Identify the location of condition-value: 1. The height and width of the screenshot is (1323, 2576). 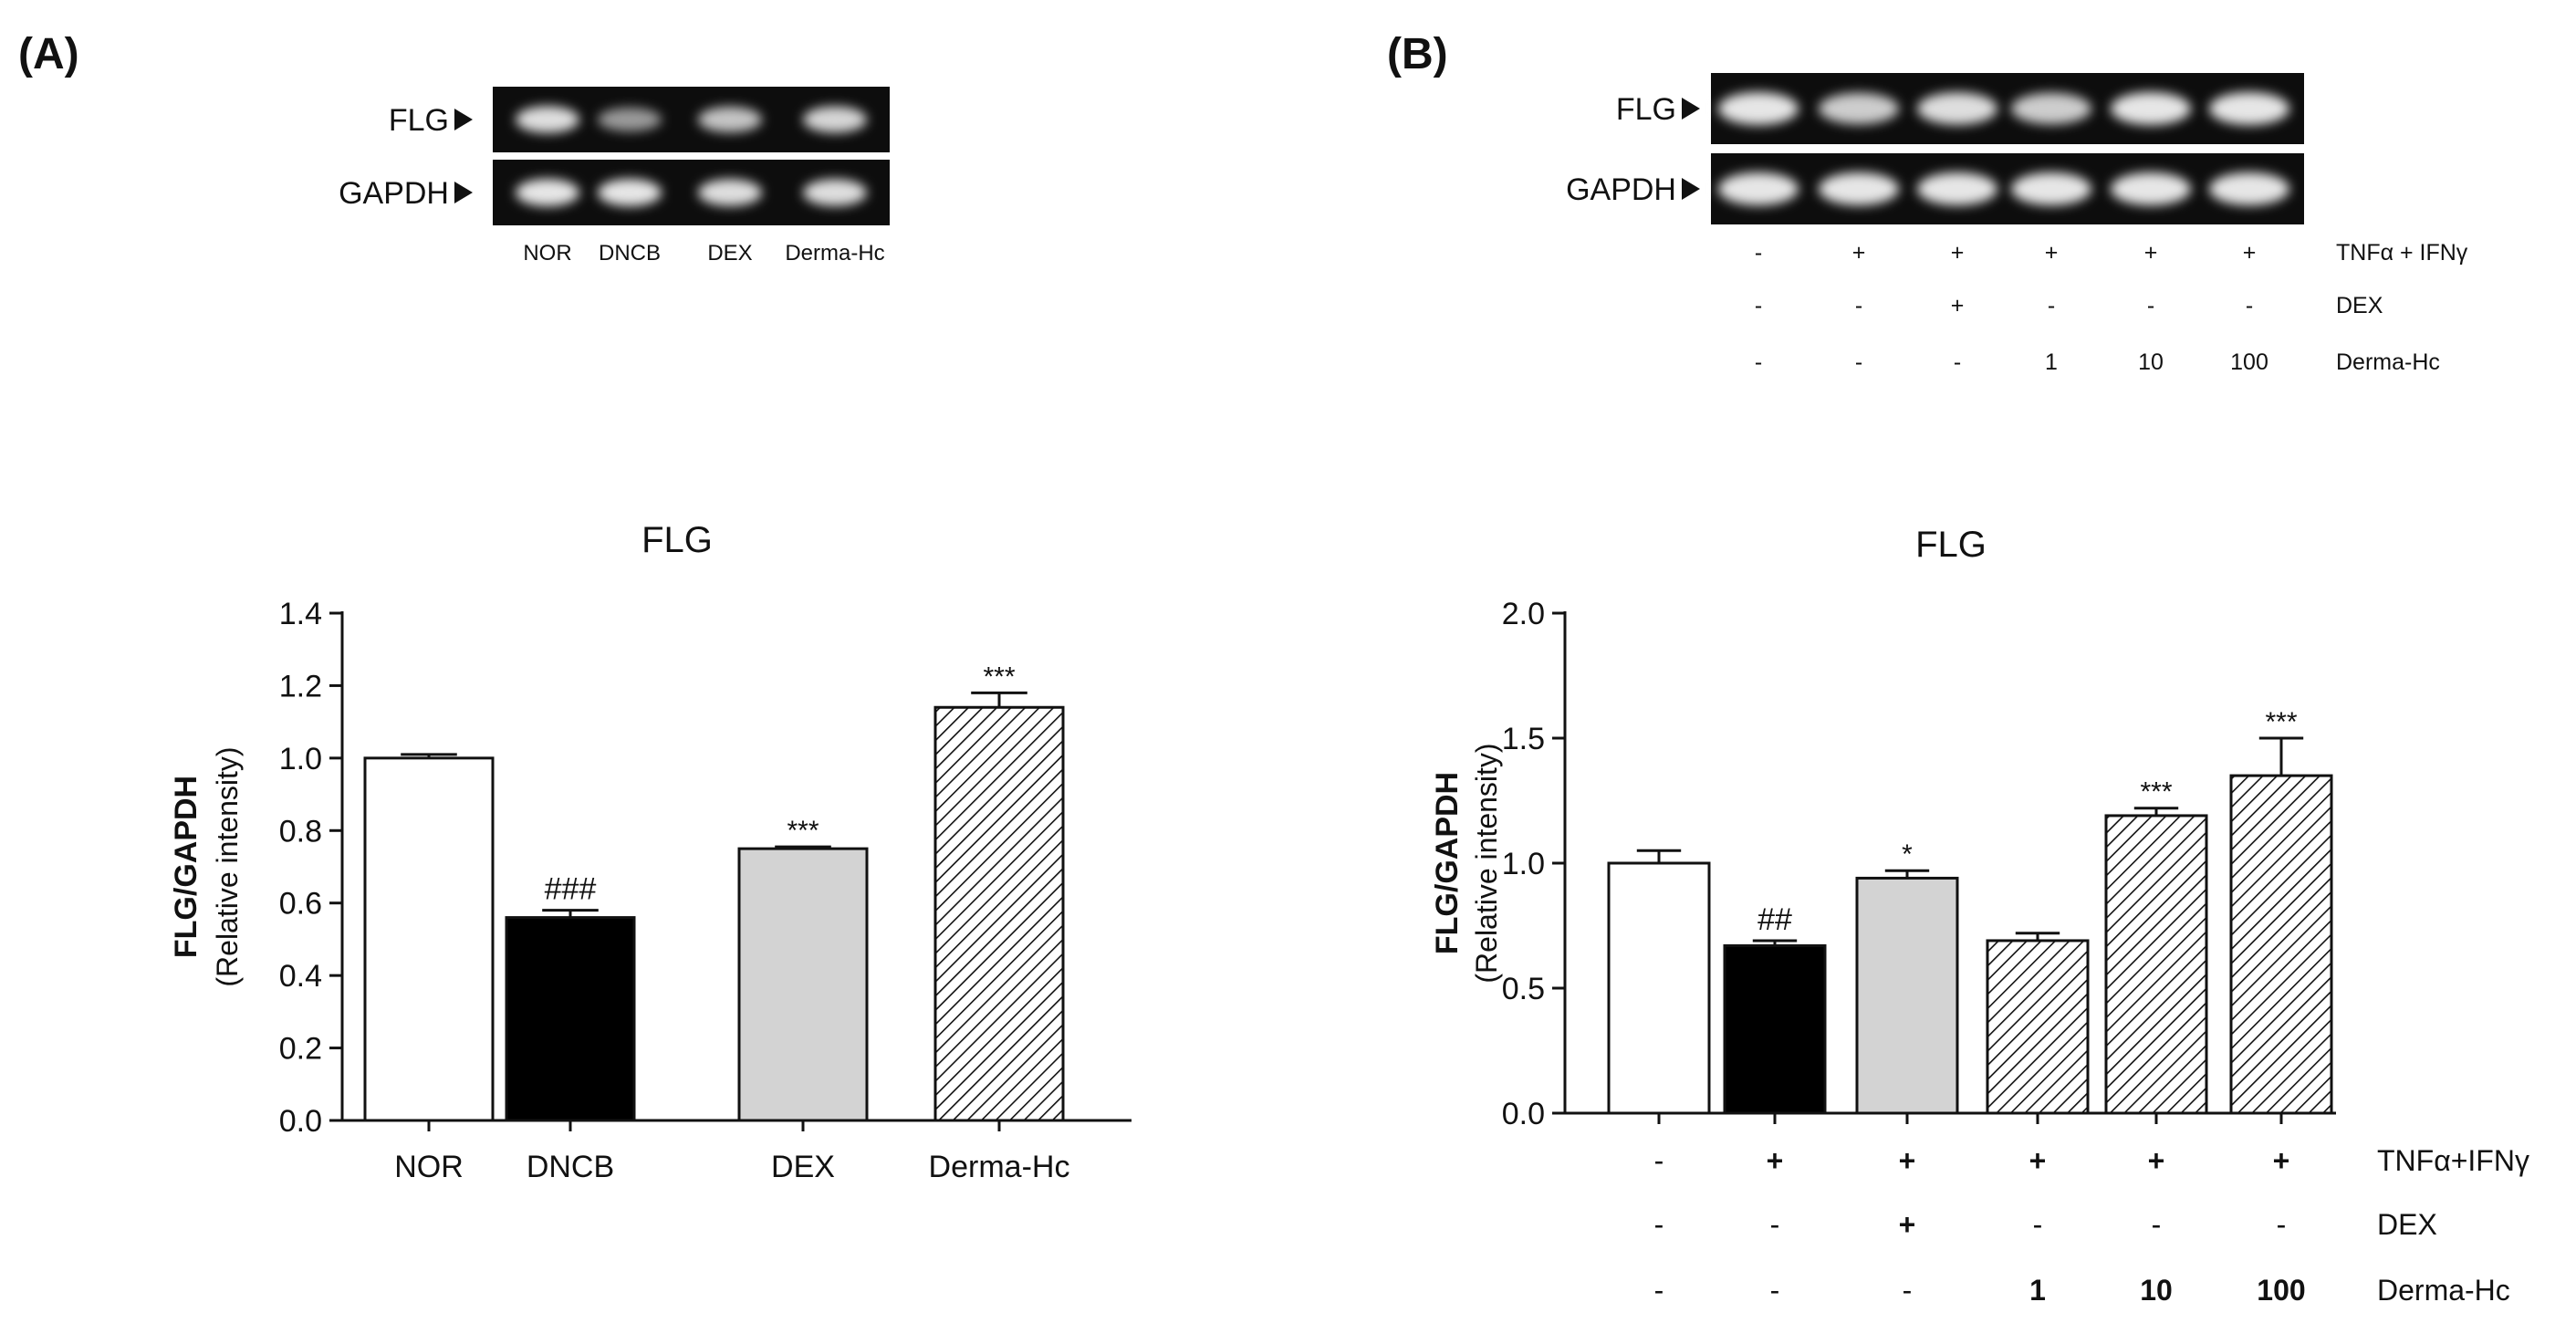
(2037, 1291).